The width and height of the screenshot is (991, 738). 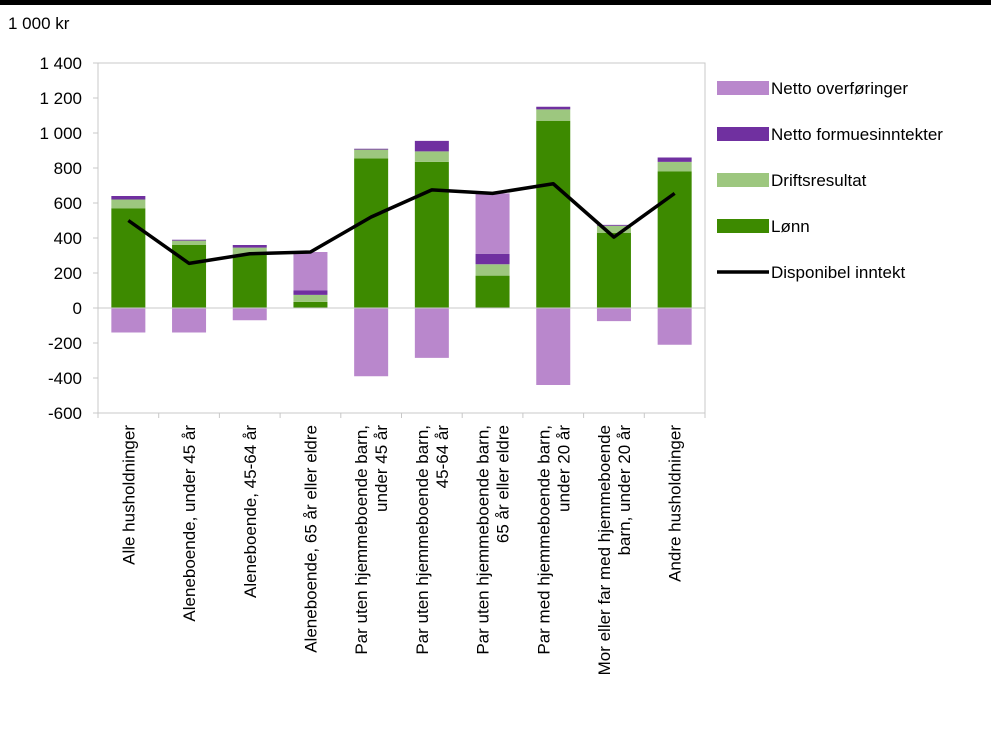 What do you see at coordinates (838, 272) in the screenshot?
I see `legend-label: Disponibel inntekt` at bounding box center [838, 272].